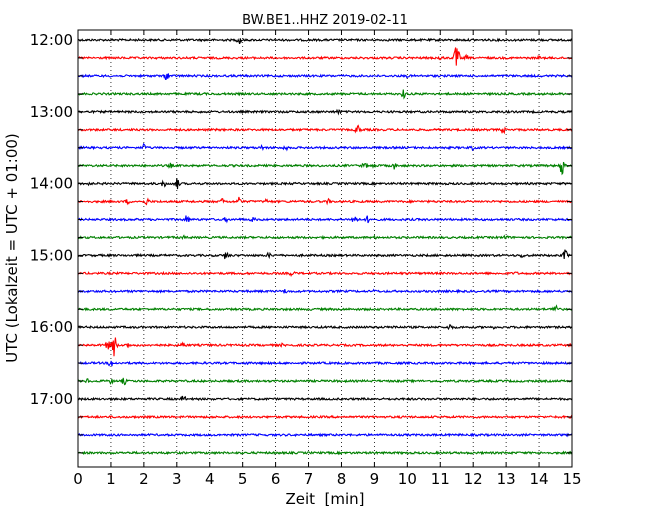  Describe the element at coordinates (210, 479) in the screenshot. I see `x-tick-label: 4` at that location.